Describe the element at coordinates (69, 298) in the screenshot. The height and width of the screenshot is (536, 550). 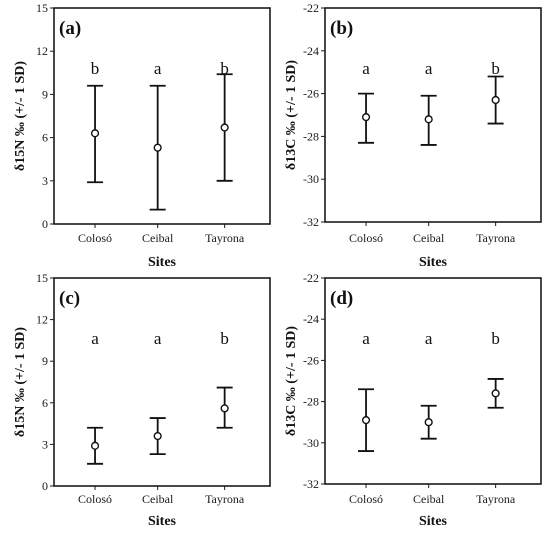
I see `panel-label: (c)` at that location.